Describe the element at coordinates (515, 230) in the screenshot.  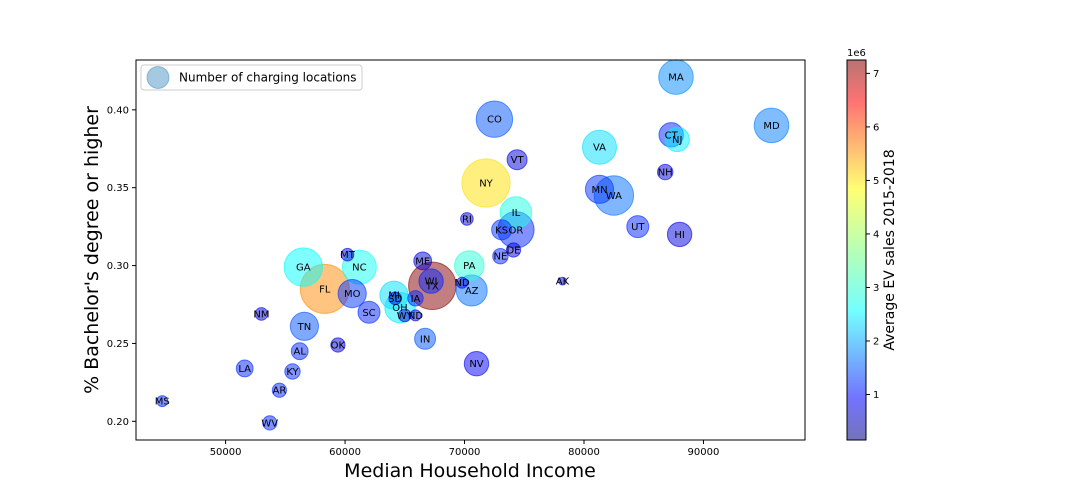
I see `point-label-or: OR` at that location.